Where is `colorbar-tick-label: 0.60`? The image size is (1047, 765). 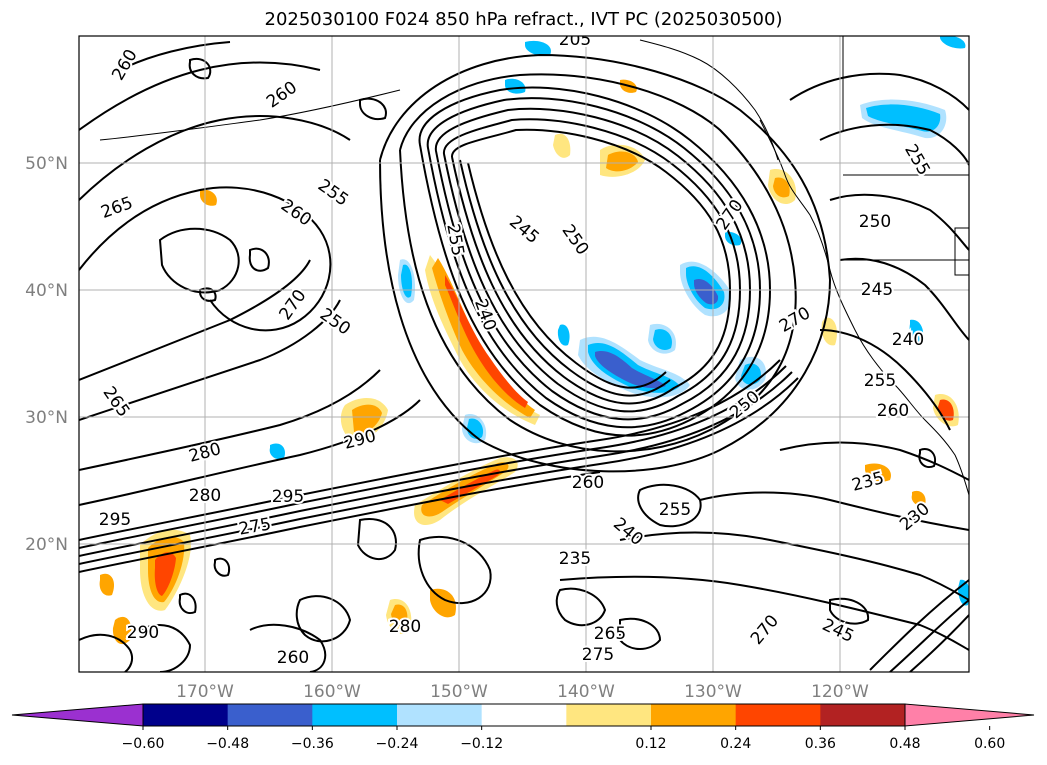
colorbar-tick-label: 0.60 is located at coordinates (989, 744).